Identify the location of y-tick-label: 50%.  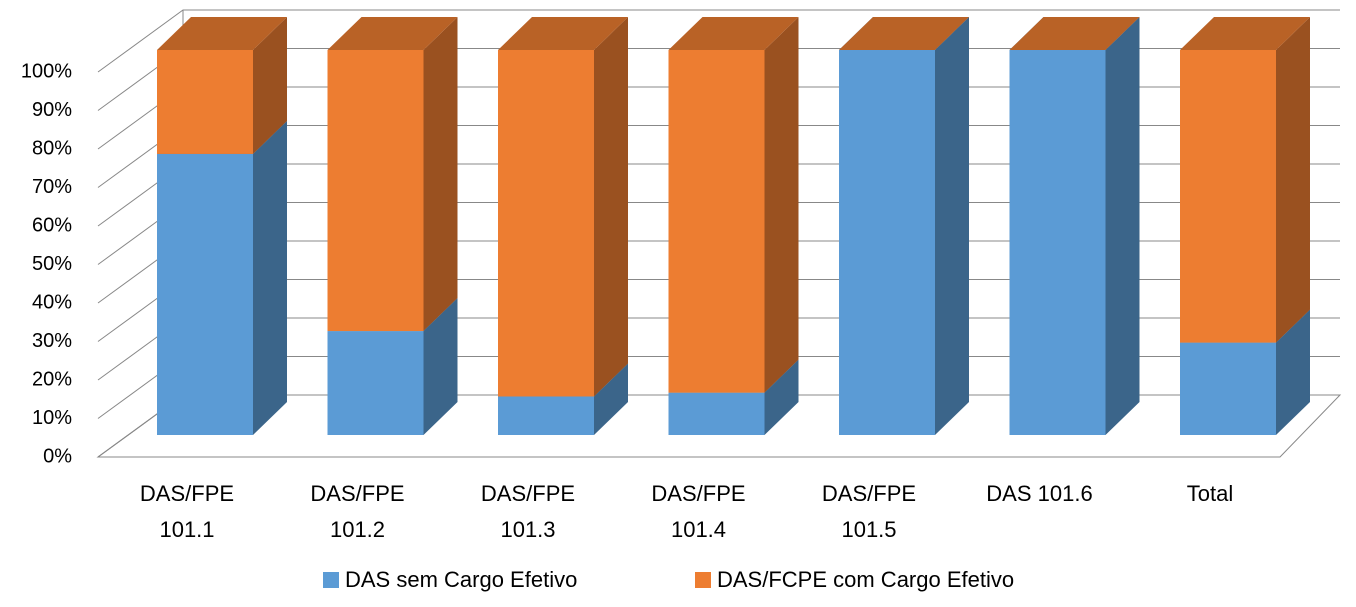
(52, 264).